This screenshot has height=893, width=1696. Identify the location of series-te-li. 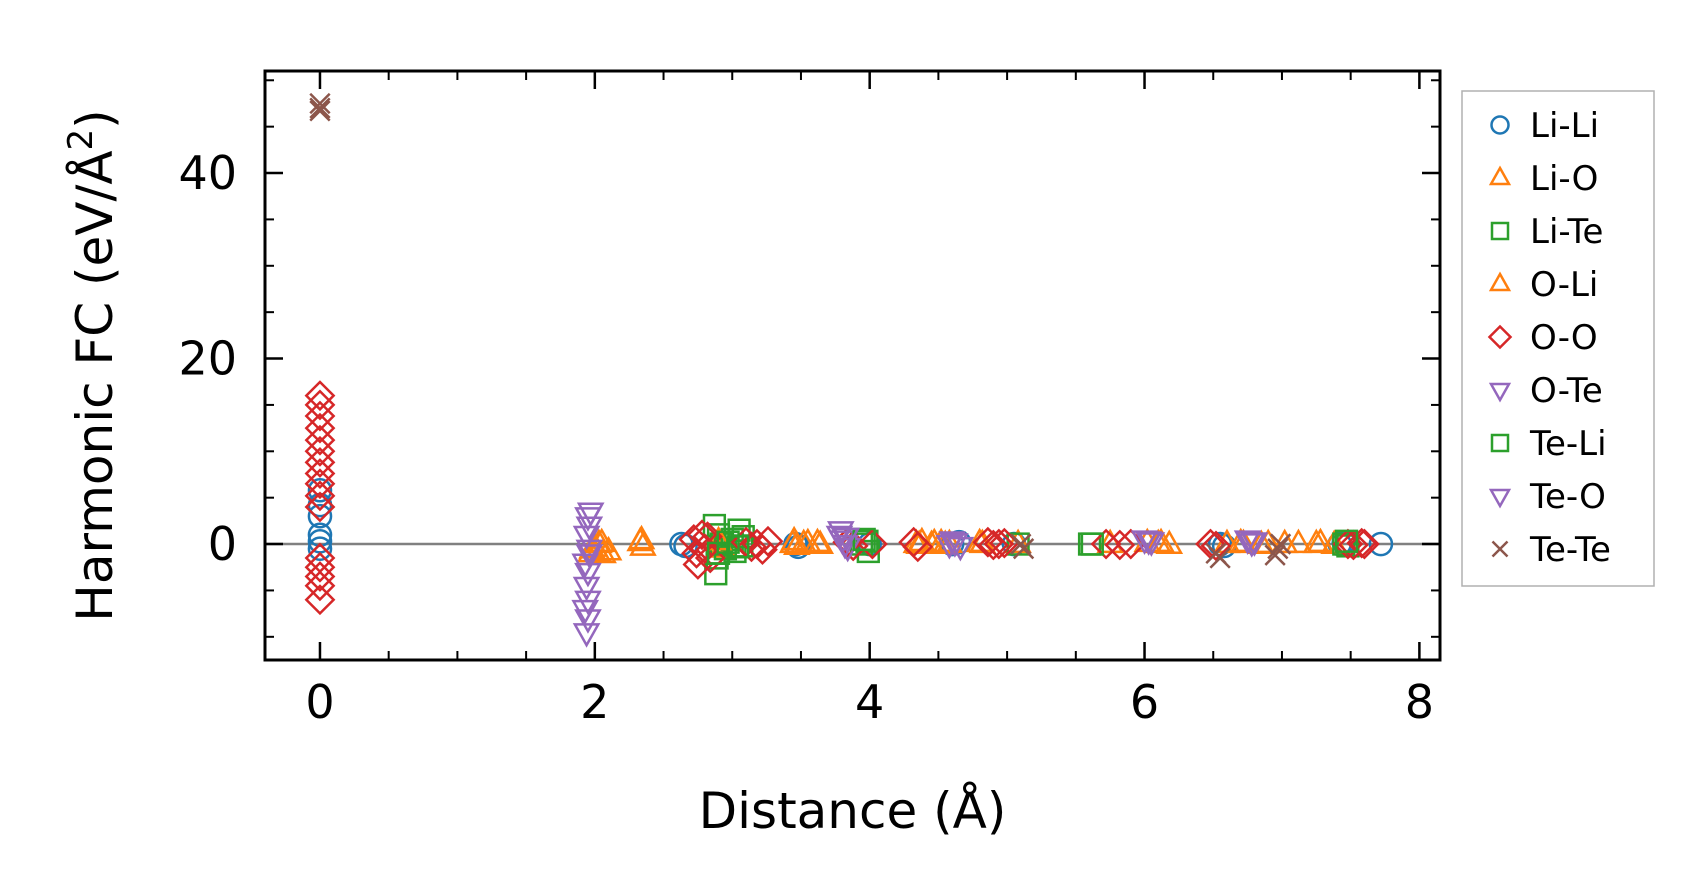
(1032, 546).